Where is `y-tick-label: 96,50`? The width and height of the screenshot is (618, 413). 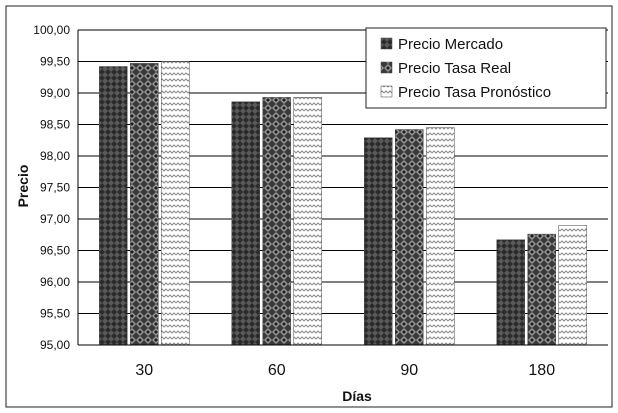 y-tick-label: 96,50 is located at coordinates (55, 251).